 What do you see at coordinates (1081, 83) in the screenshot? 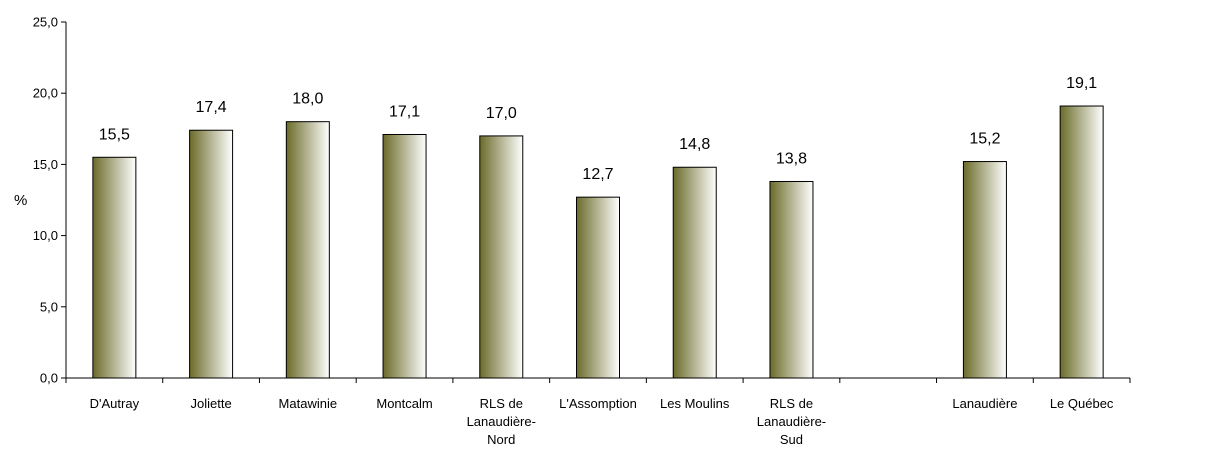
I see `bar-value-label: 19,1` at bounding box center [1081, 83].